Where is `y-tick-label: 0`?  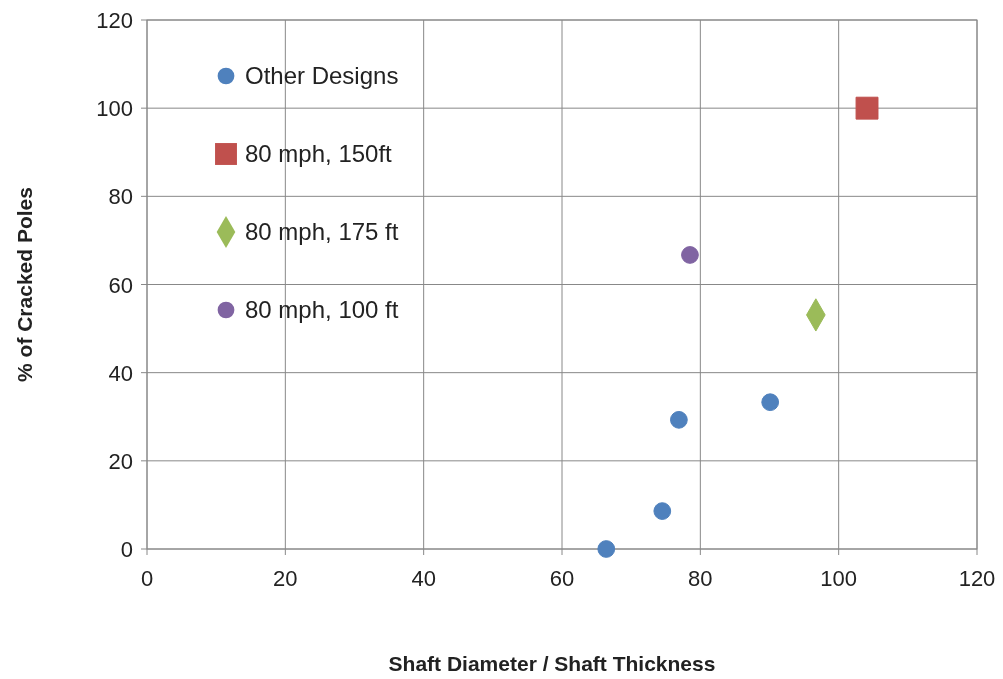
y-tick-label: 0 is located at coordinates (126, 549).